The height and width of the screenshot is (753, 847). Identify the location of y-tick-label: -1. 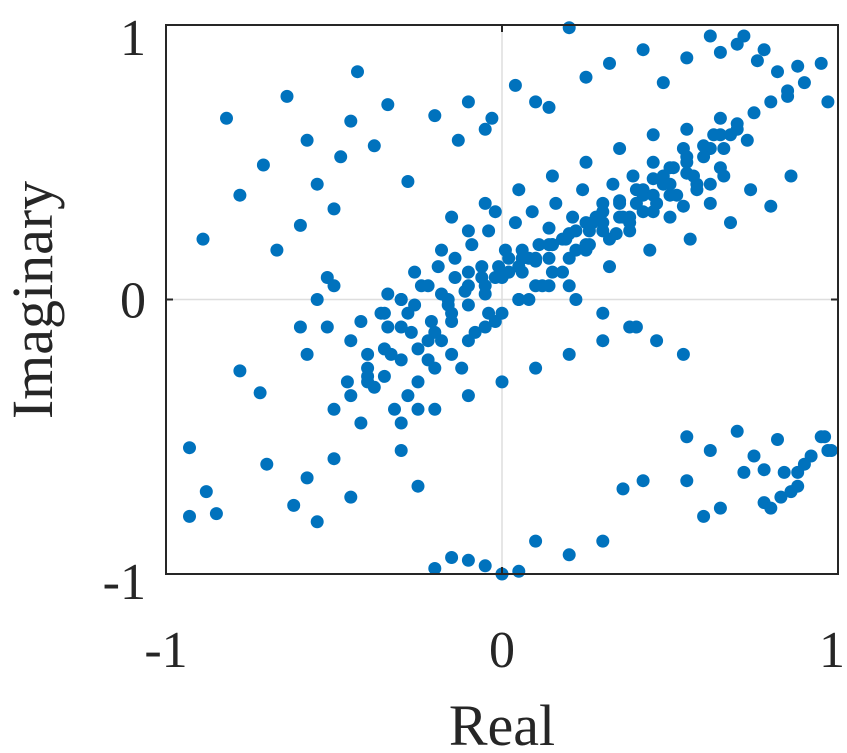
(124, 582).